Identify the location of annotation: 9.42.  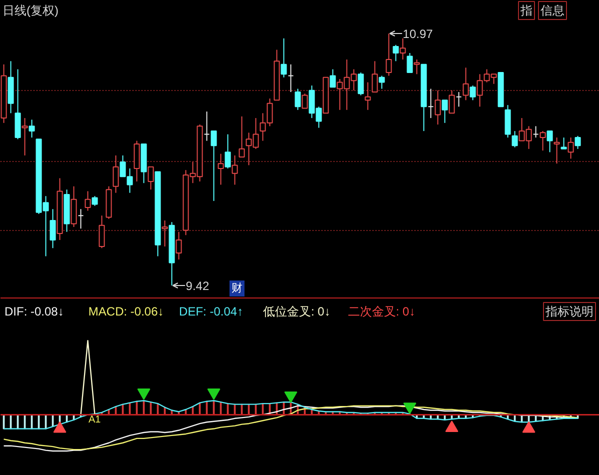
(198, 285).